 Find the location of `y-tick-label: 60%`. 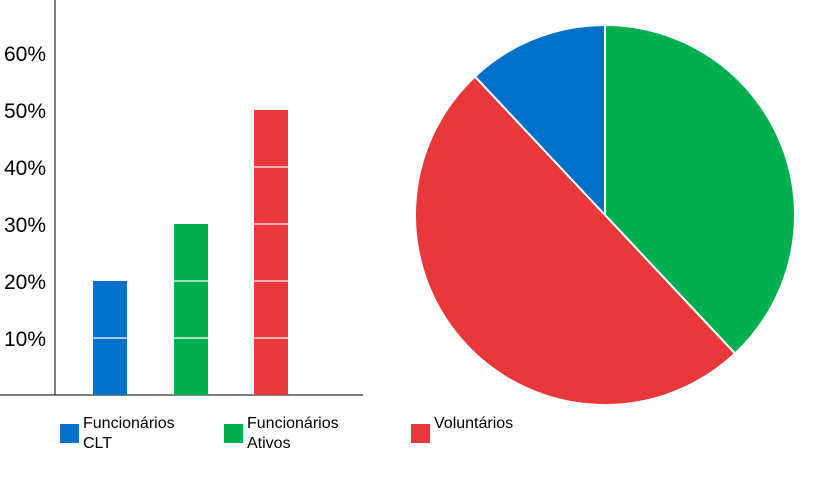

y-tick-label: 60% is located at coordinates (25, 54).